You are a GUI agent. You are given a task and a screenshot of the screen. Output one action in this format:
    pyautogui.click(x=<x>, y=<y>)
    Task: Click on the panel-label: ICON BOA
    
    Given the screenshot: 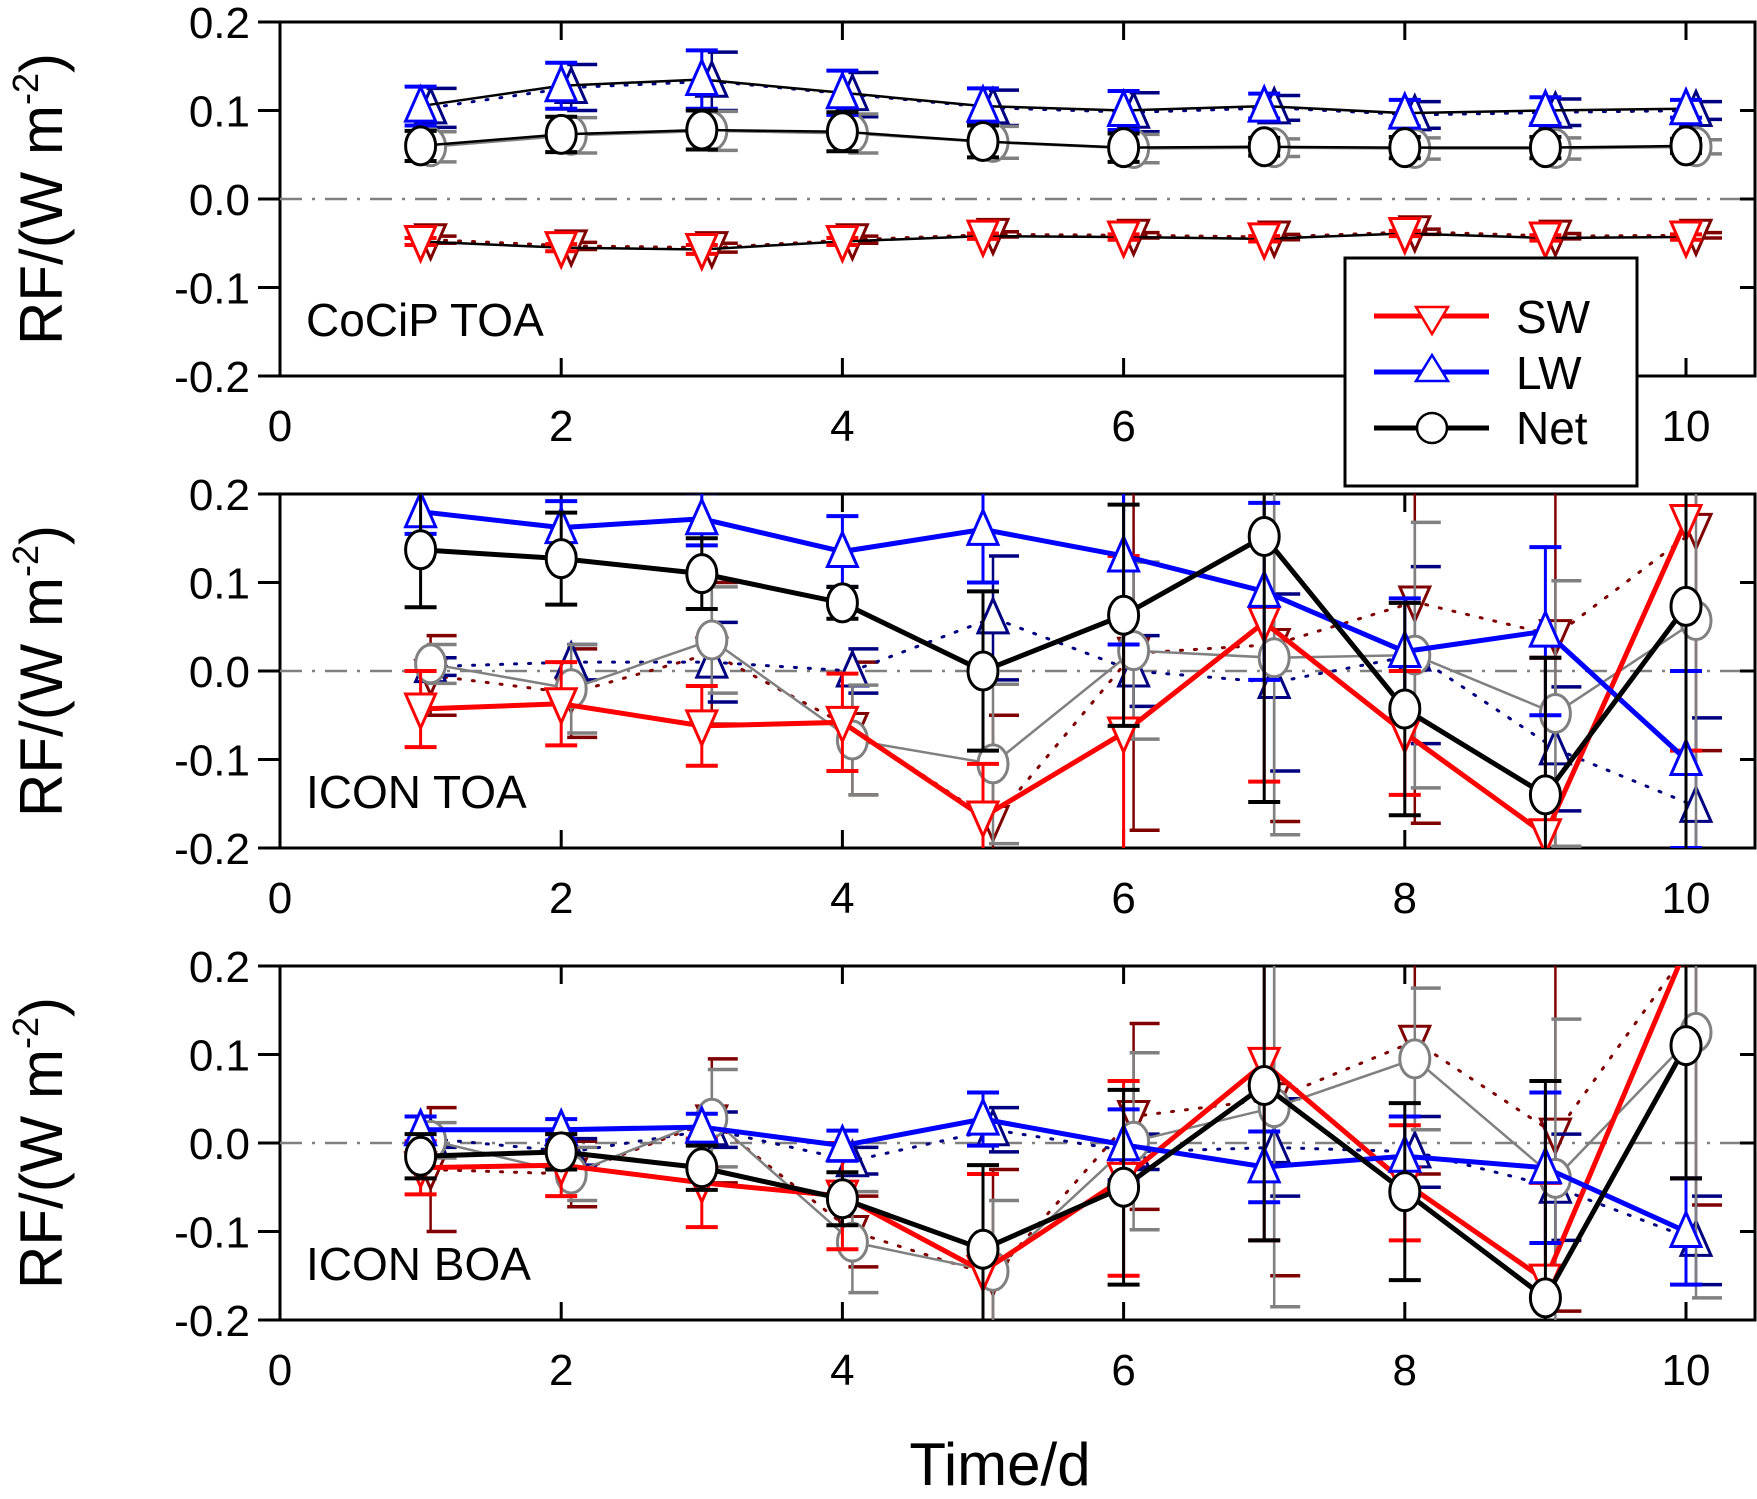 What is the action you would take?
    pyautogui.click(x=418, y=1264)
    